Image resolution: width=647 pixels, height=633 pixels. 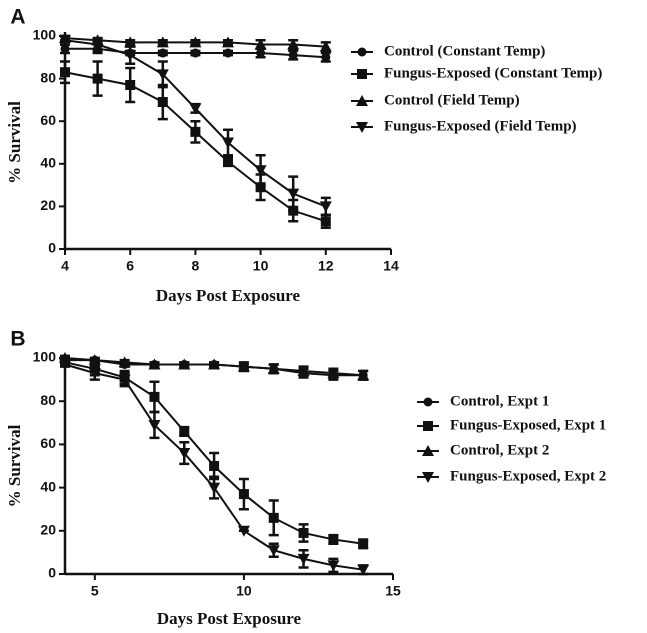 I want to click on x-tick-label: 12, so click(x=326, y=266).